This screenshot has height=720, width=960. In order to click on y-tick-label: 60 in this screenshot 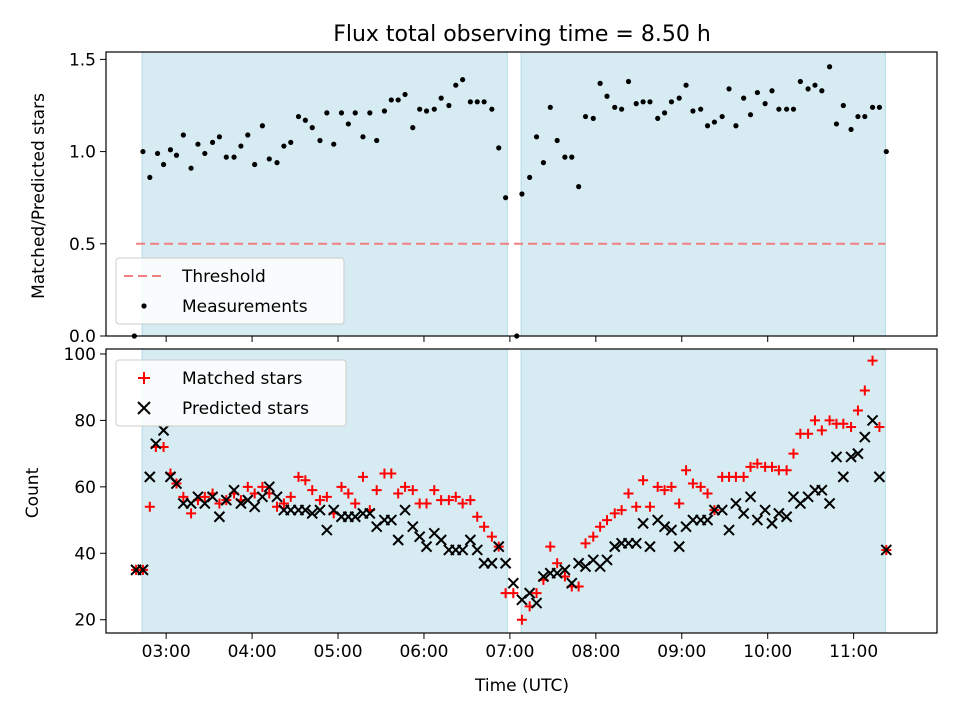, I will do `click(85, 488)`.